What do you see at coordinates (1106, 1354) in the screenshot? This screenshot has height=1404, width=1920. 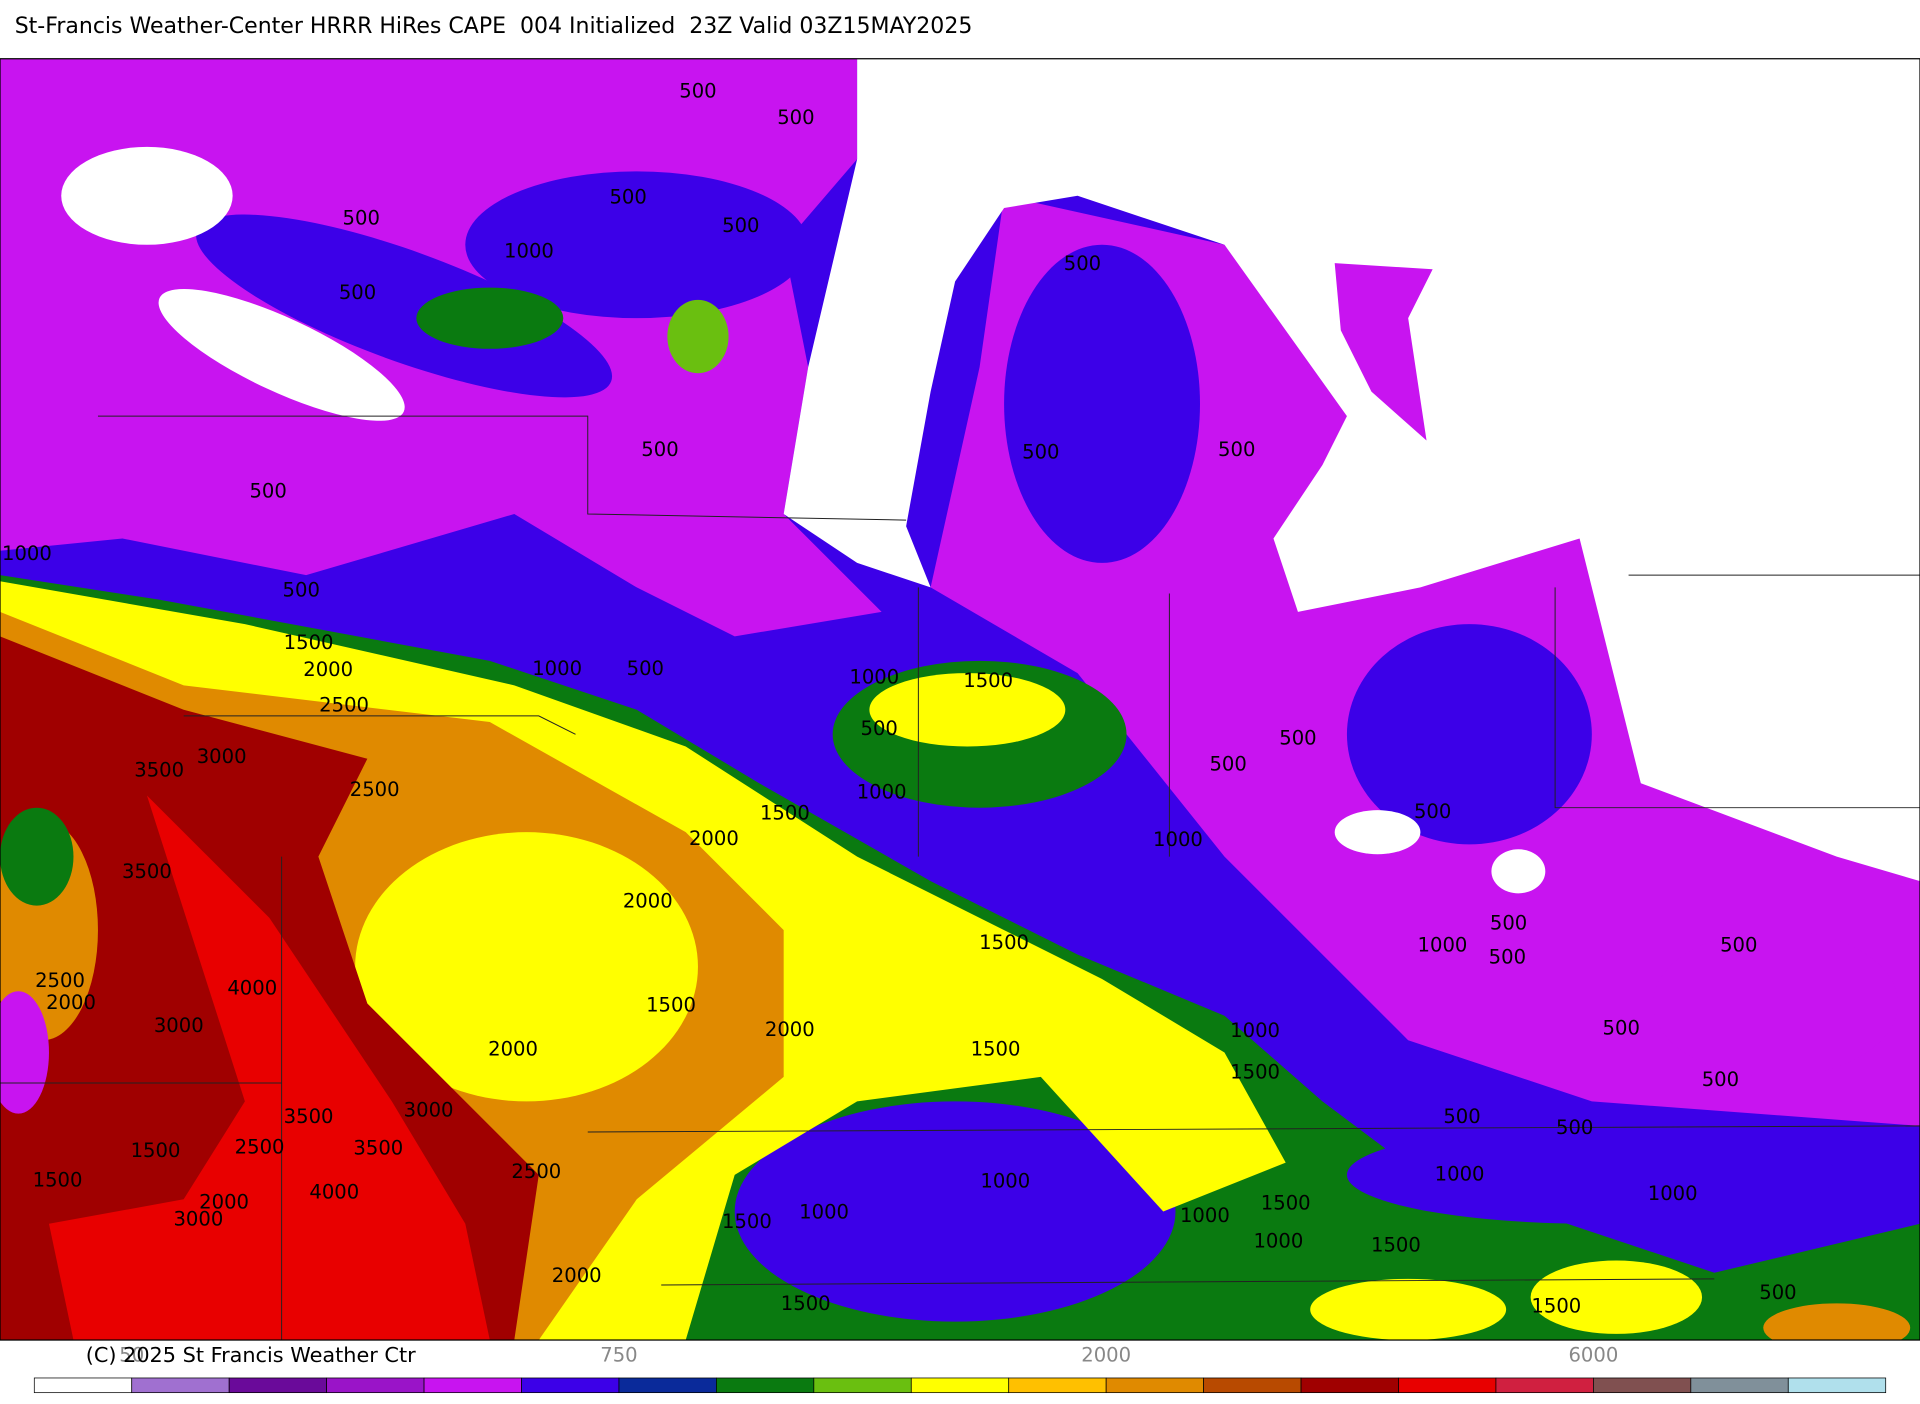 I see `colorbar-label: 2000` at bounding box center [1106, 1354].